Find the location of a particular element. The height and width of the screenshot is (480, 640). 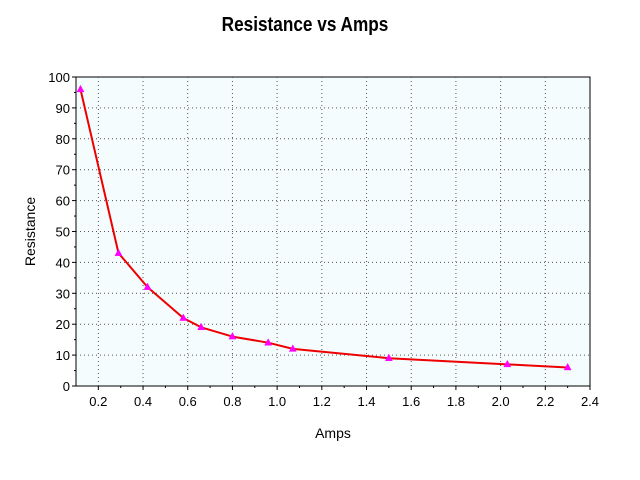

x-tick-label: 2.2 is located at coordinates (545, 401).